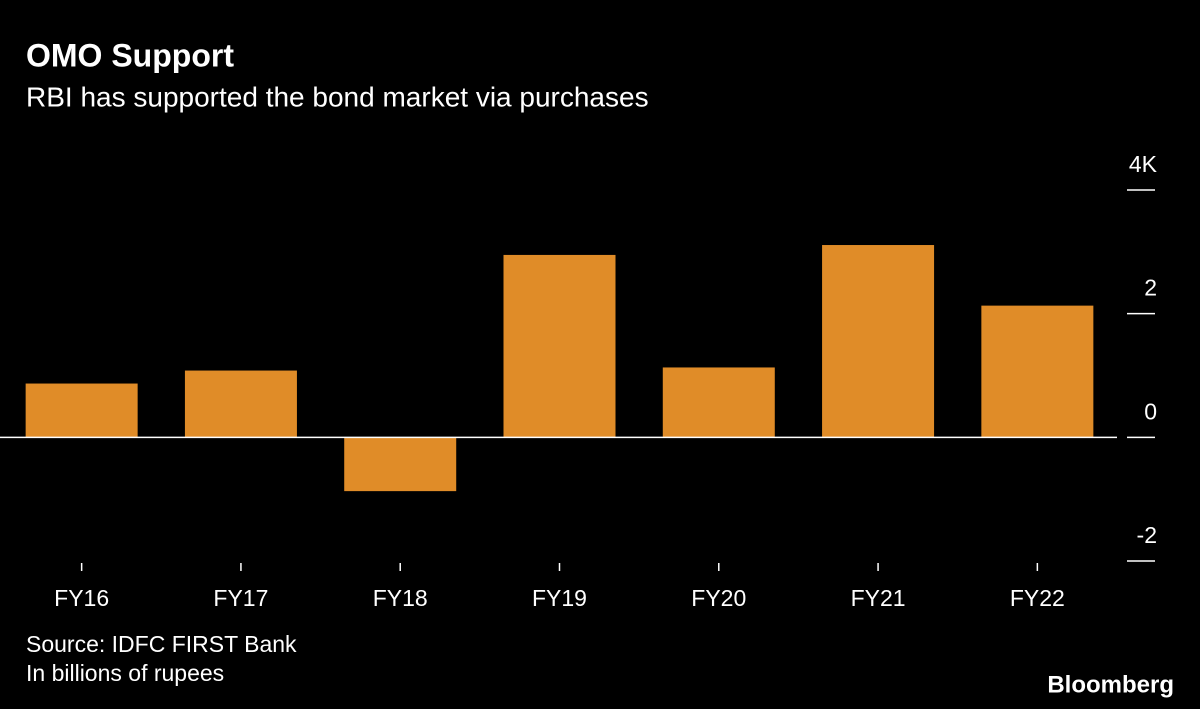  Describe the element at coordinates (1147, 535) in the screenshot. I see `y-tick-label: -2` at that location.